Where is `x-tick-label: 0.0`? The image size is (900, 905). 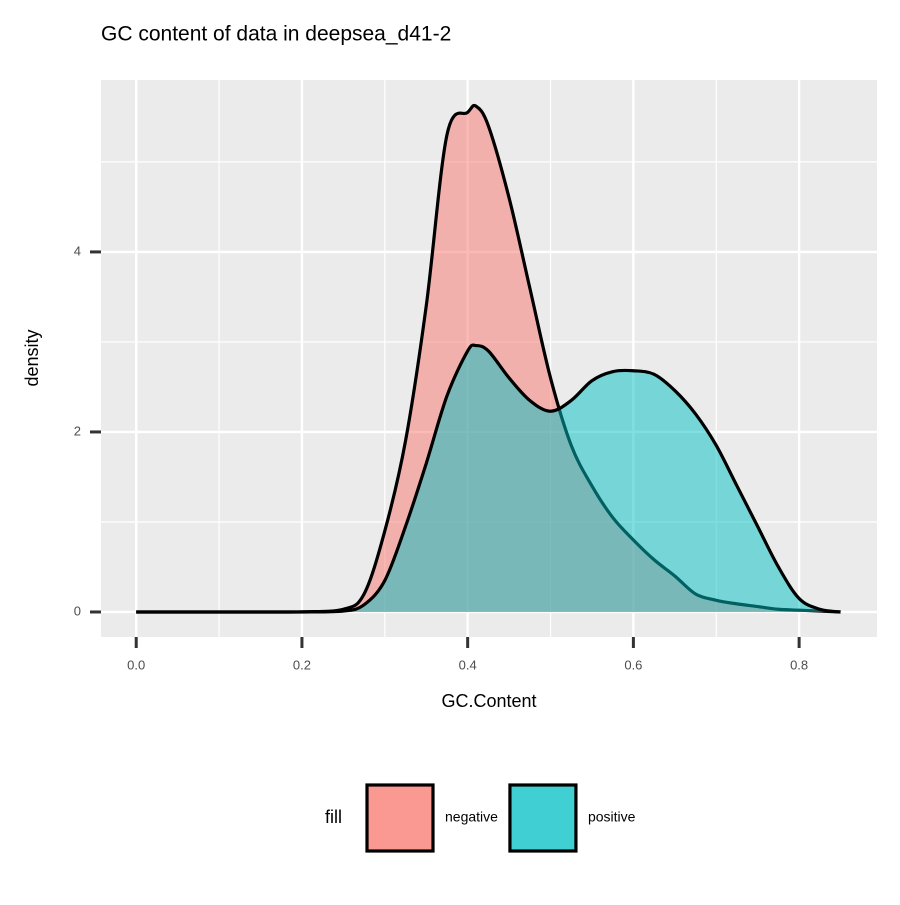 x-tick-label: 0.0 is located at coordinates (136, 664).